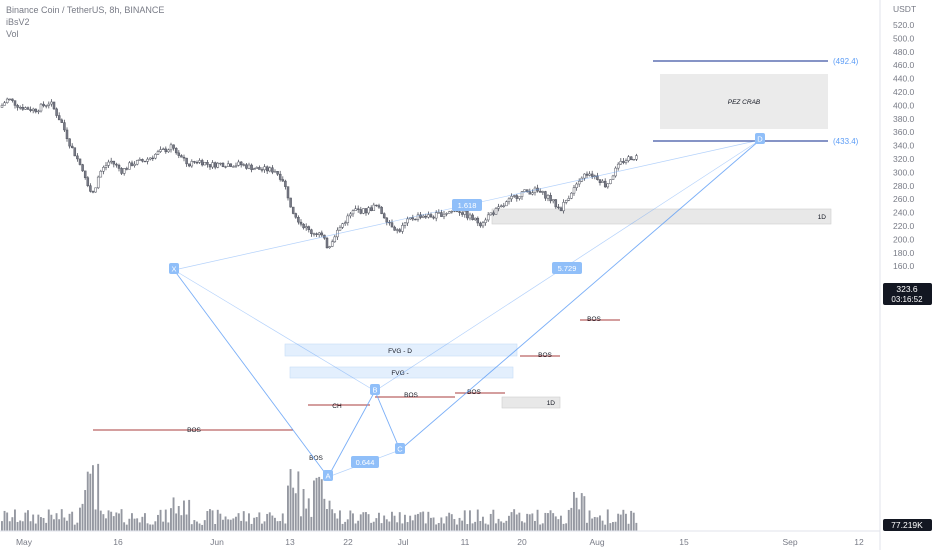 The height and width of the screenshot is (555, 932). Describe the element at coordinates (904, 119) in the screenshot. I see `price-tick-label: 380.0` at that location.